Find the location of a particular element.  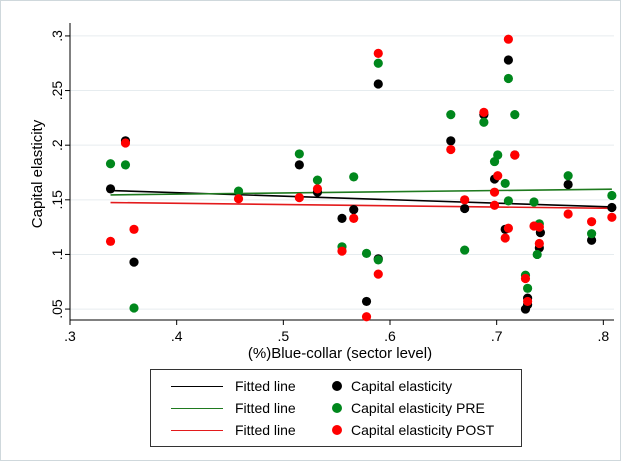

legend-item-fitted-red: Fitted line is located at coordinates (233, 430).